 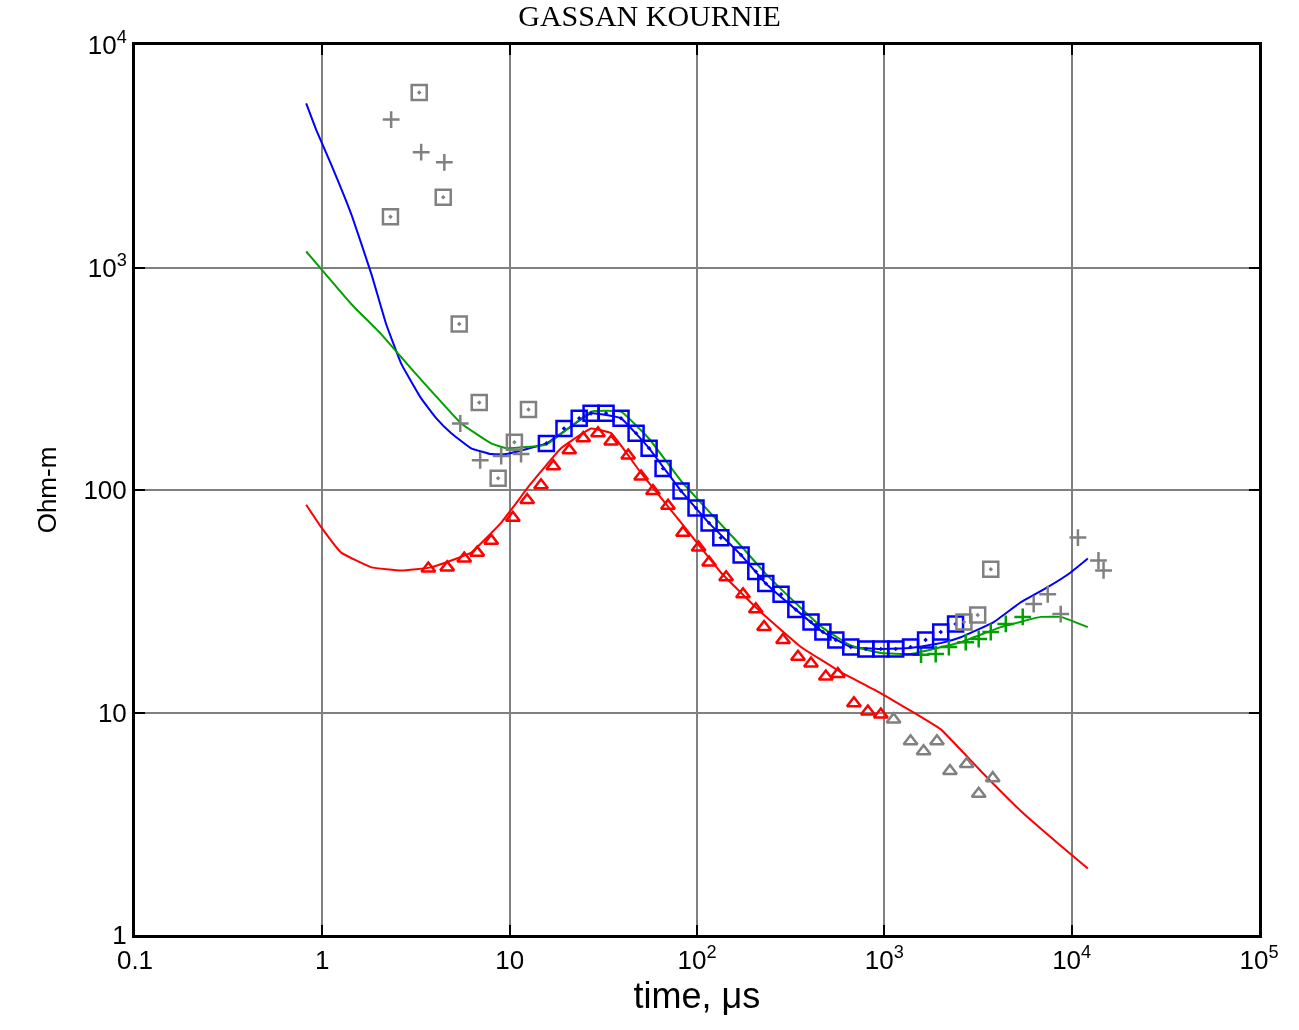 What do you see at coordinates (107, 44) in the screenshot?
I see `y-tick-label: 10$^{4}$` at bounding box center [107, 44].